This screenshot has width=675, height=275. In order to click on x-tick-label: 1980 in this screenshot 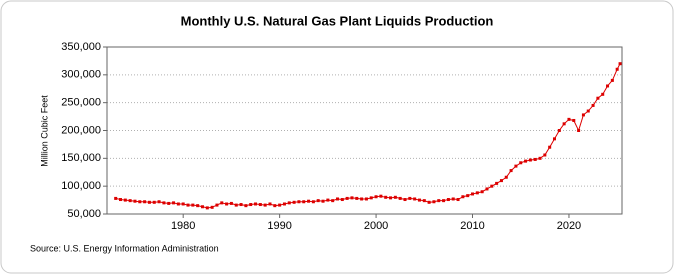, I will do `click(183, 226)`.